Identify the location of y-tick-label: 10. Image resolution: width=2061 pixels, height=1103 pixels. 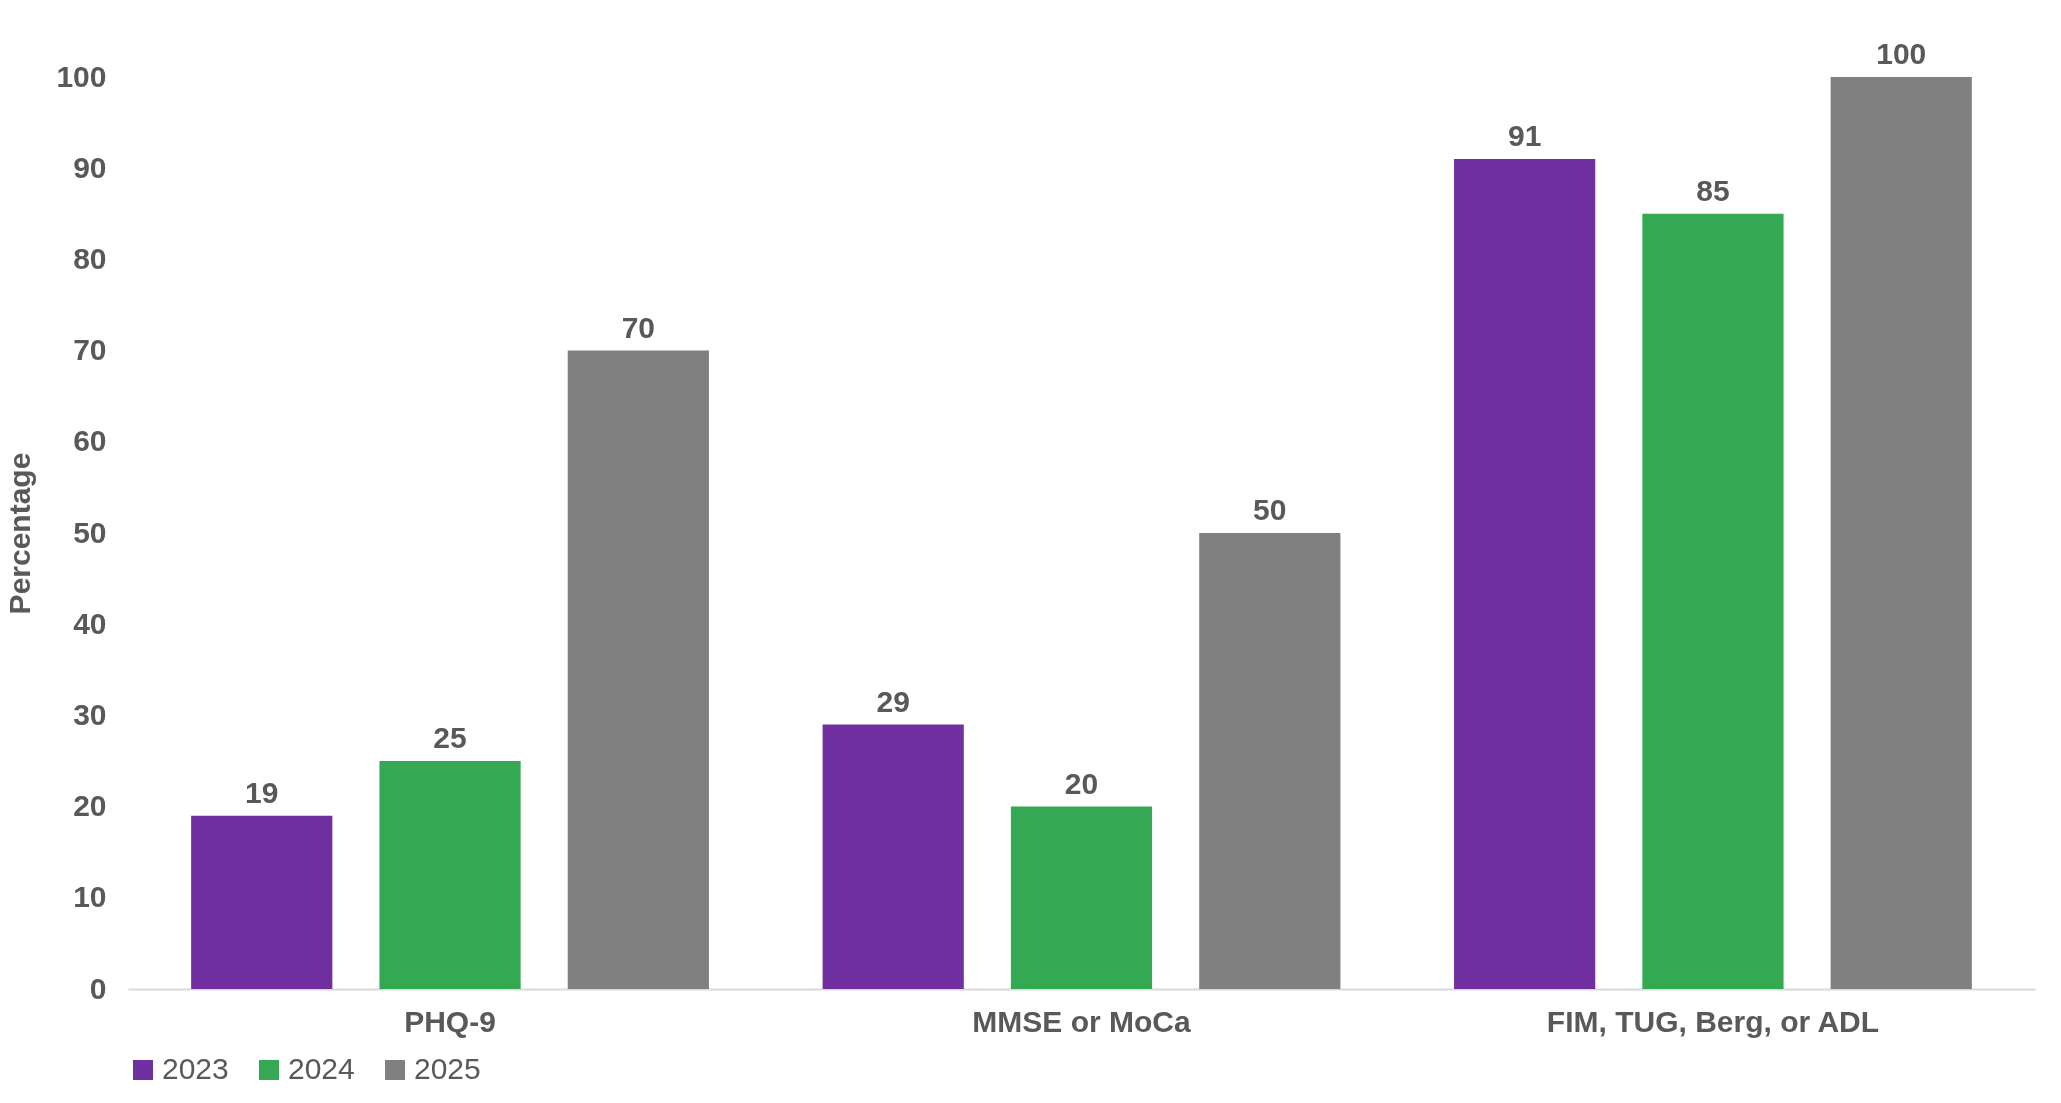
(90, 897).